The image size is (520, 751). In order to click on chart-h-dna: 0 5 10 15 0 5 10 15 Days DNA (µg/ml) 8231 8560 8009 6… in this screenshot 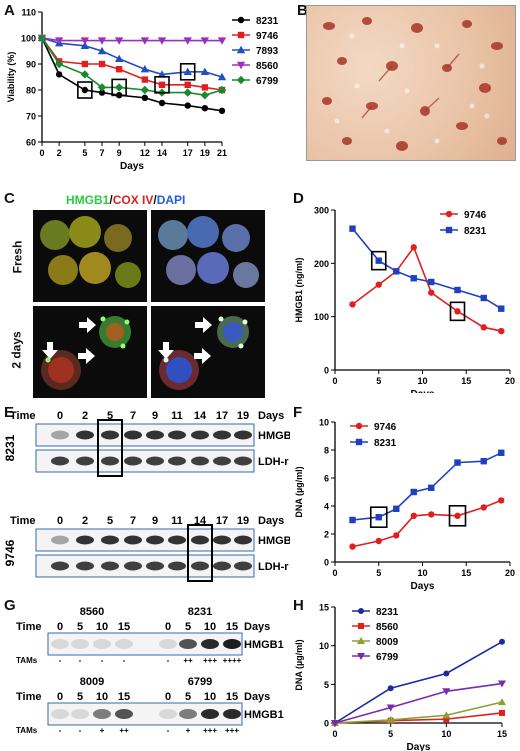, I will do `click(400, 677)`.